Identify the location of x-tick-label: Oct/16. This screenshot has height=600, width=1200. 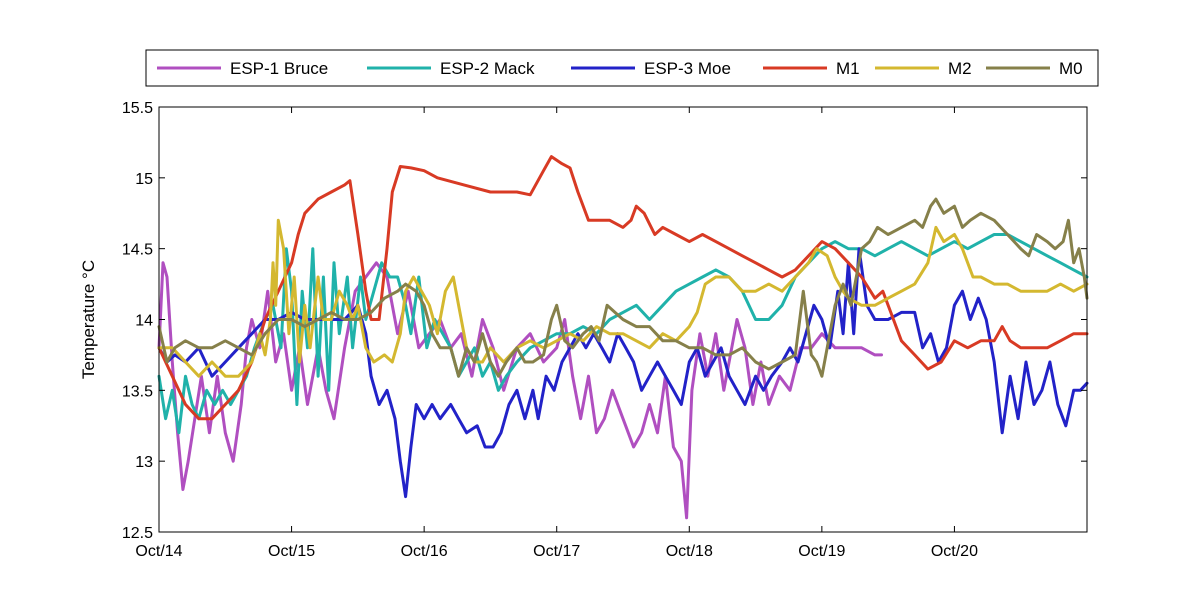
(424, 551).